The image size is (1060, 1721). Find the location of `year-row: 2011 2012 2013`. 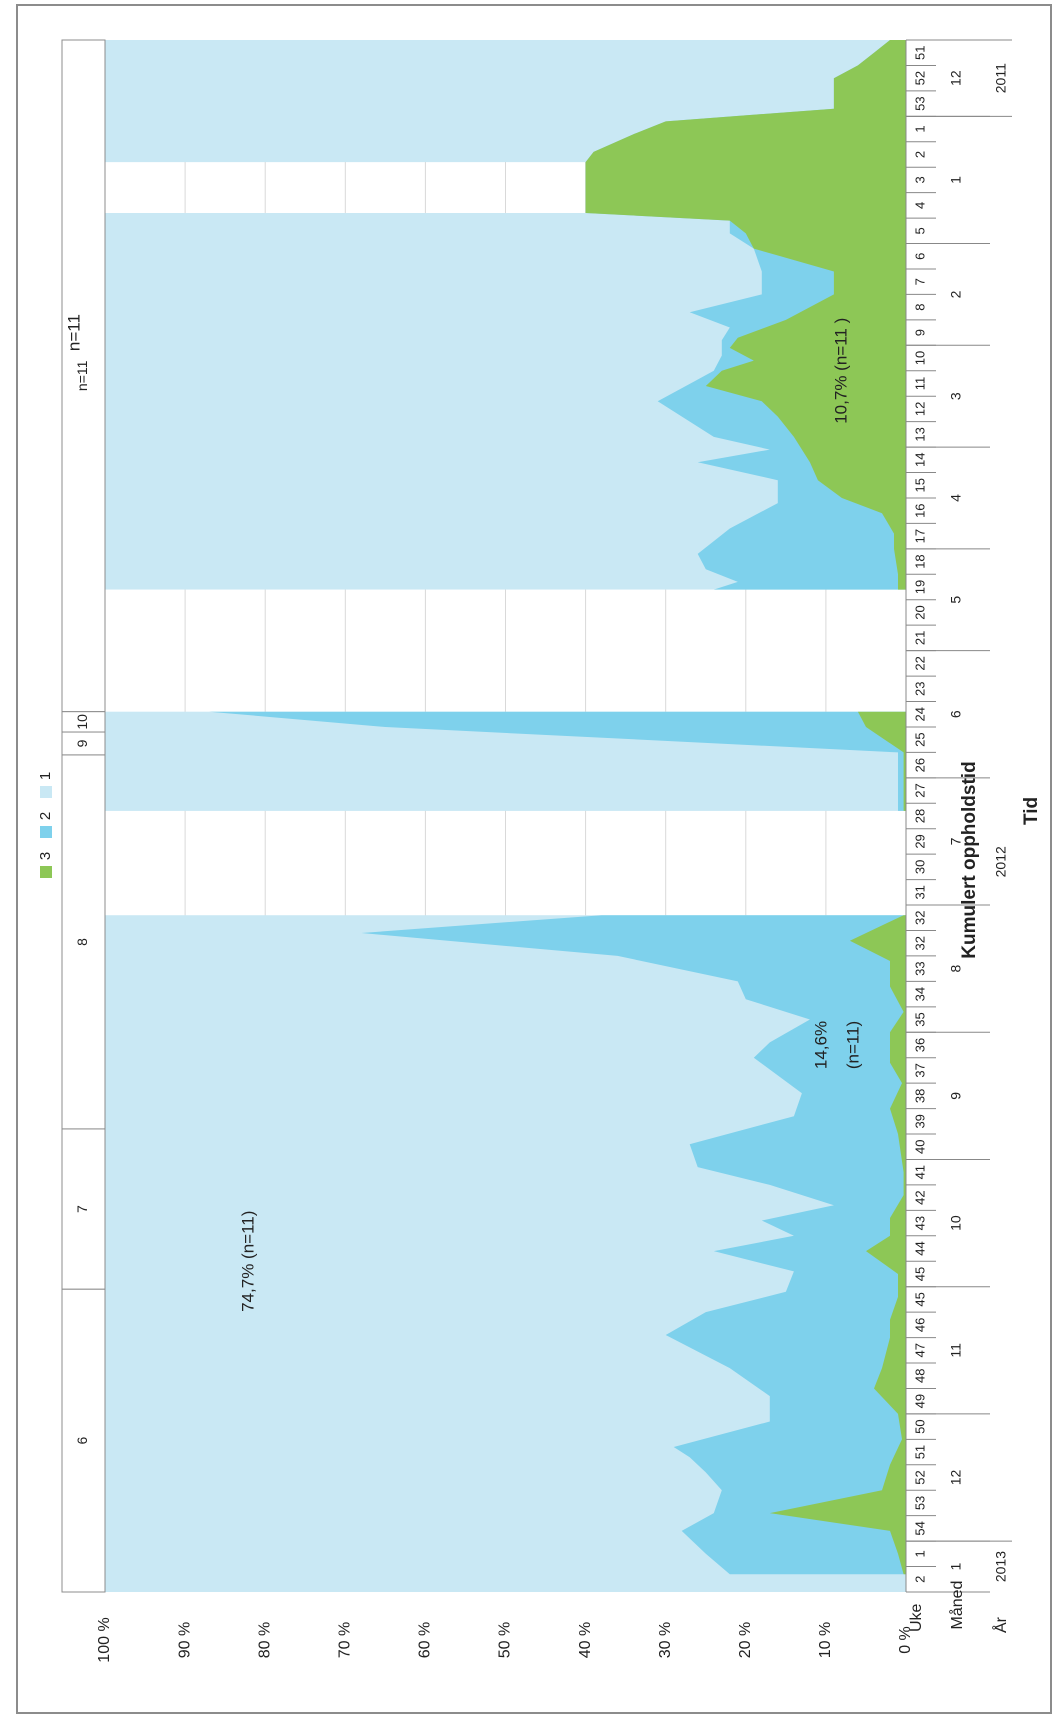

year-row: 2011 2012 2013 is located at coordinates (959, 810).